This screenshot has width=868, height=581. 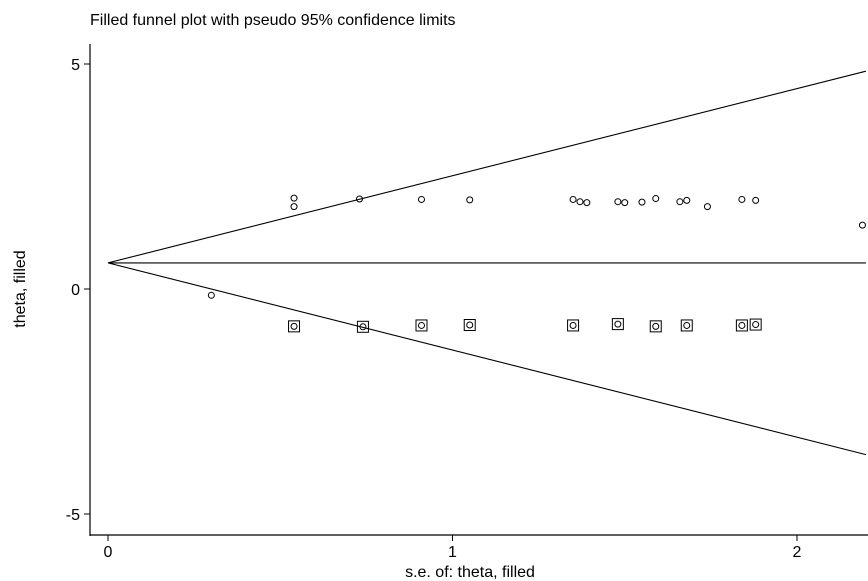 What do you see at coordinates (452, 552) in the screenshot?
I see `x-tick-label: 1` at bounding box center [452, 552].